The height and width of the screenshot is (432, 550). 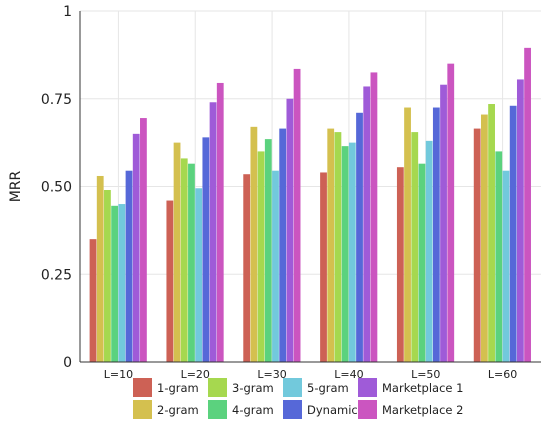 What do you see at coordinates (429, 251) in the screenshot?
I see `bar-5-gram-l50` at bounding box center [429, 251].